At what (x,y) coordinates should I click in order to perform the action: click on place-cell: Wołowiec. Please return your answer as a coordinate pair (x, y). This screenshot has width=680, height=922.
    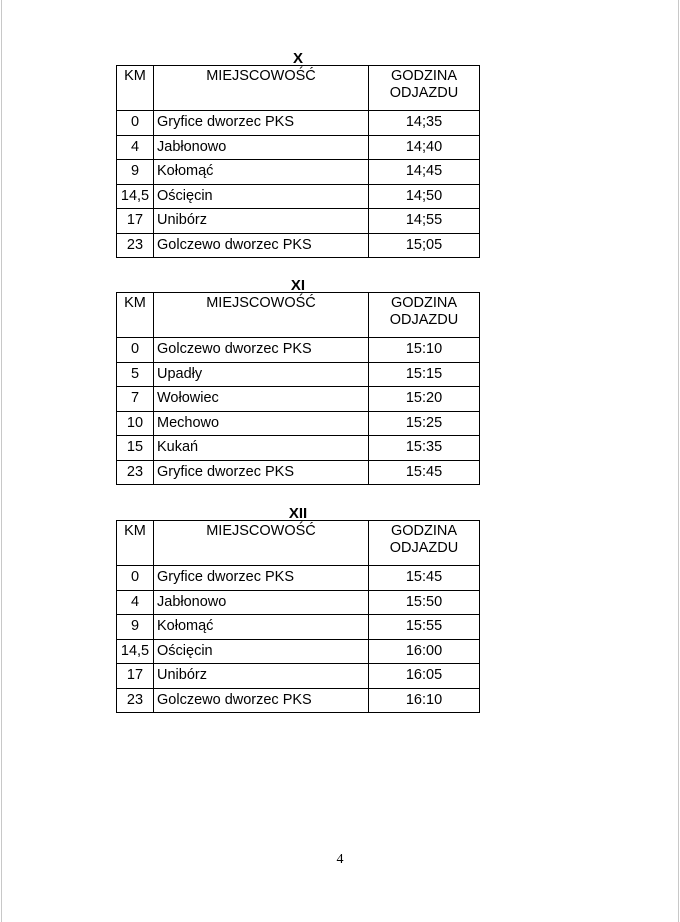
    Looking at the image, I should click on (261, 399).